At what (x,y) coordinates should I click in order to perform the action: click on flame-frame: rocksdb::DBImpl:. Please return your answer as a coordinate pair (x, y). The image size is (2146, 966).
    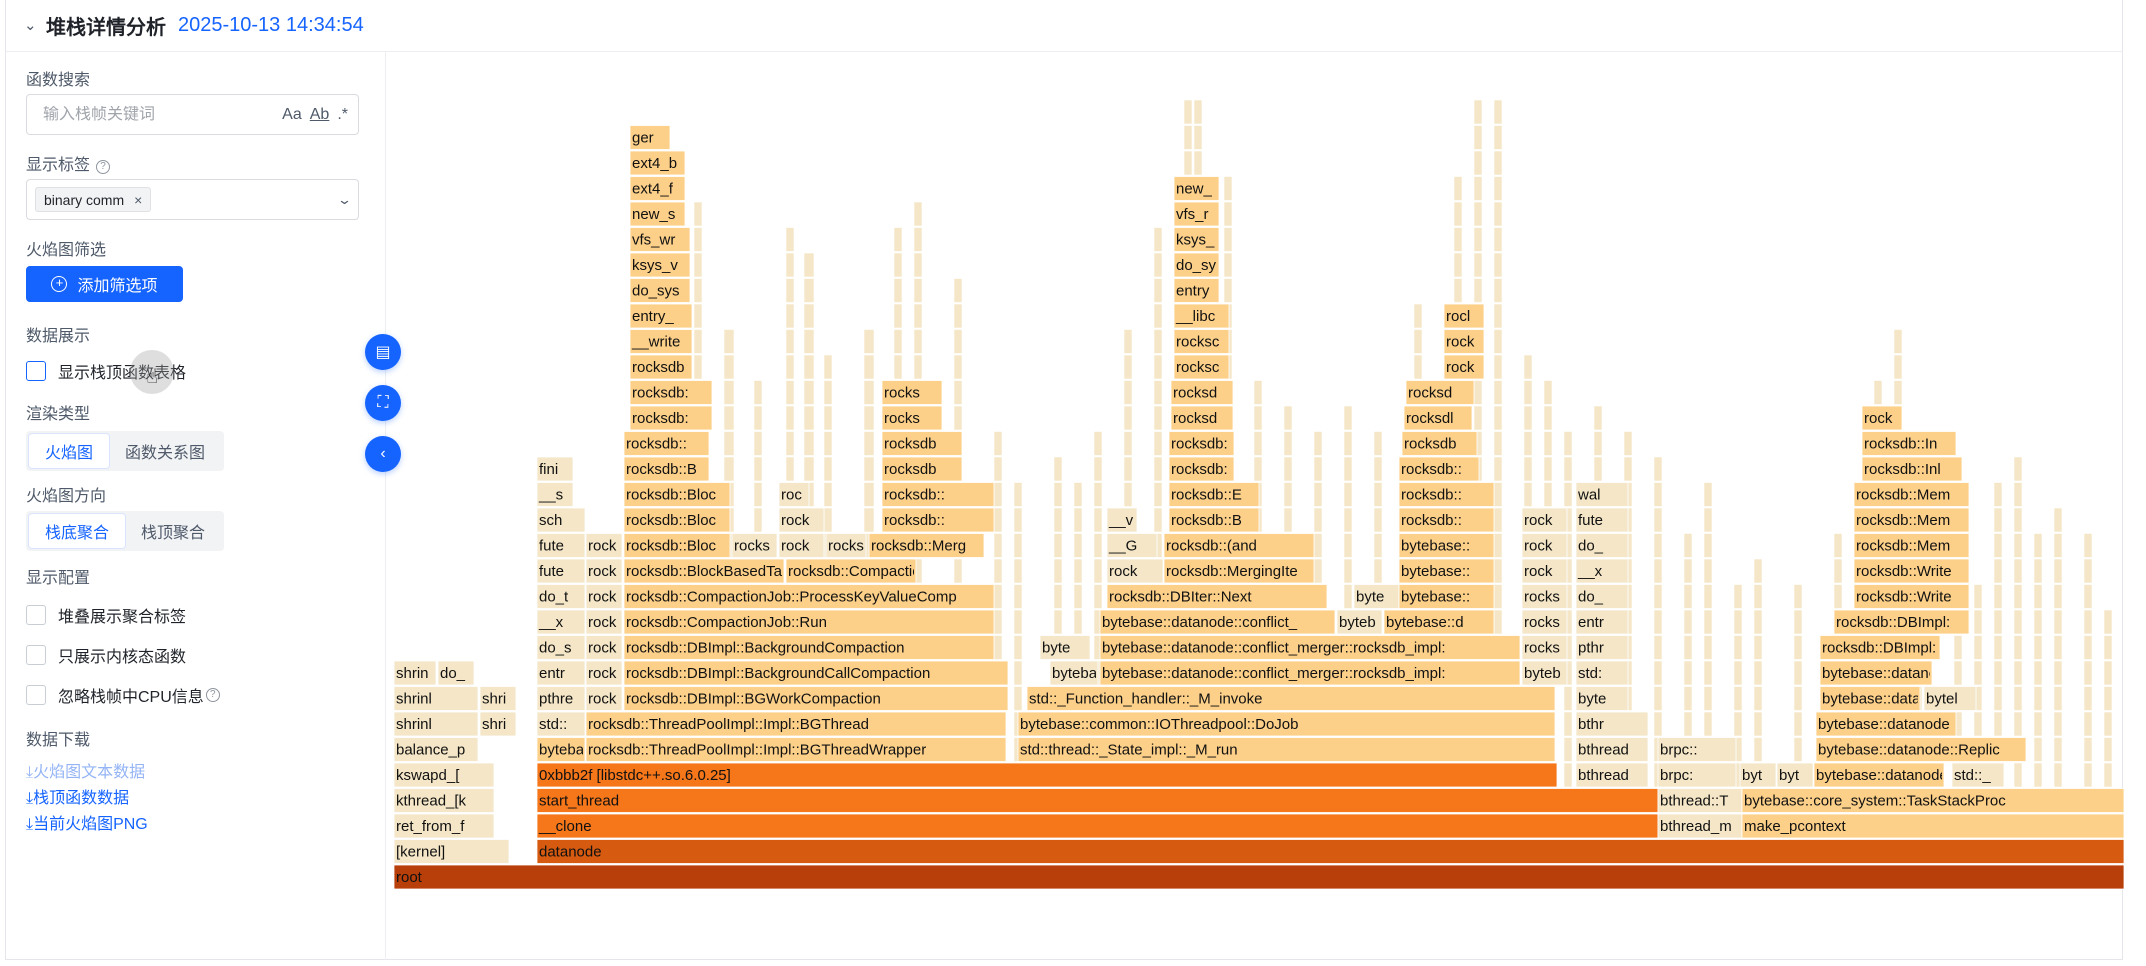
    Looking at the image, I should click on (1901, 622).